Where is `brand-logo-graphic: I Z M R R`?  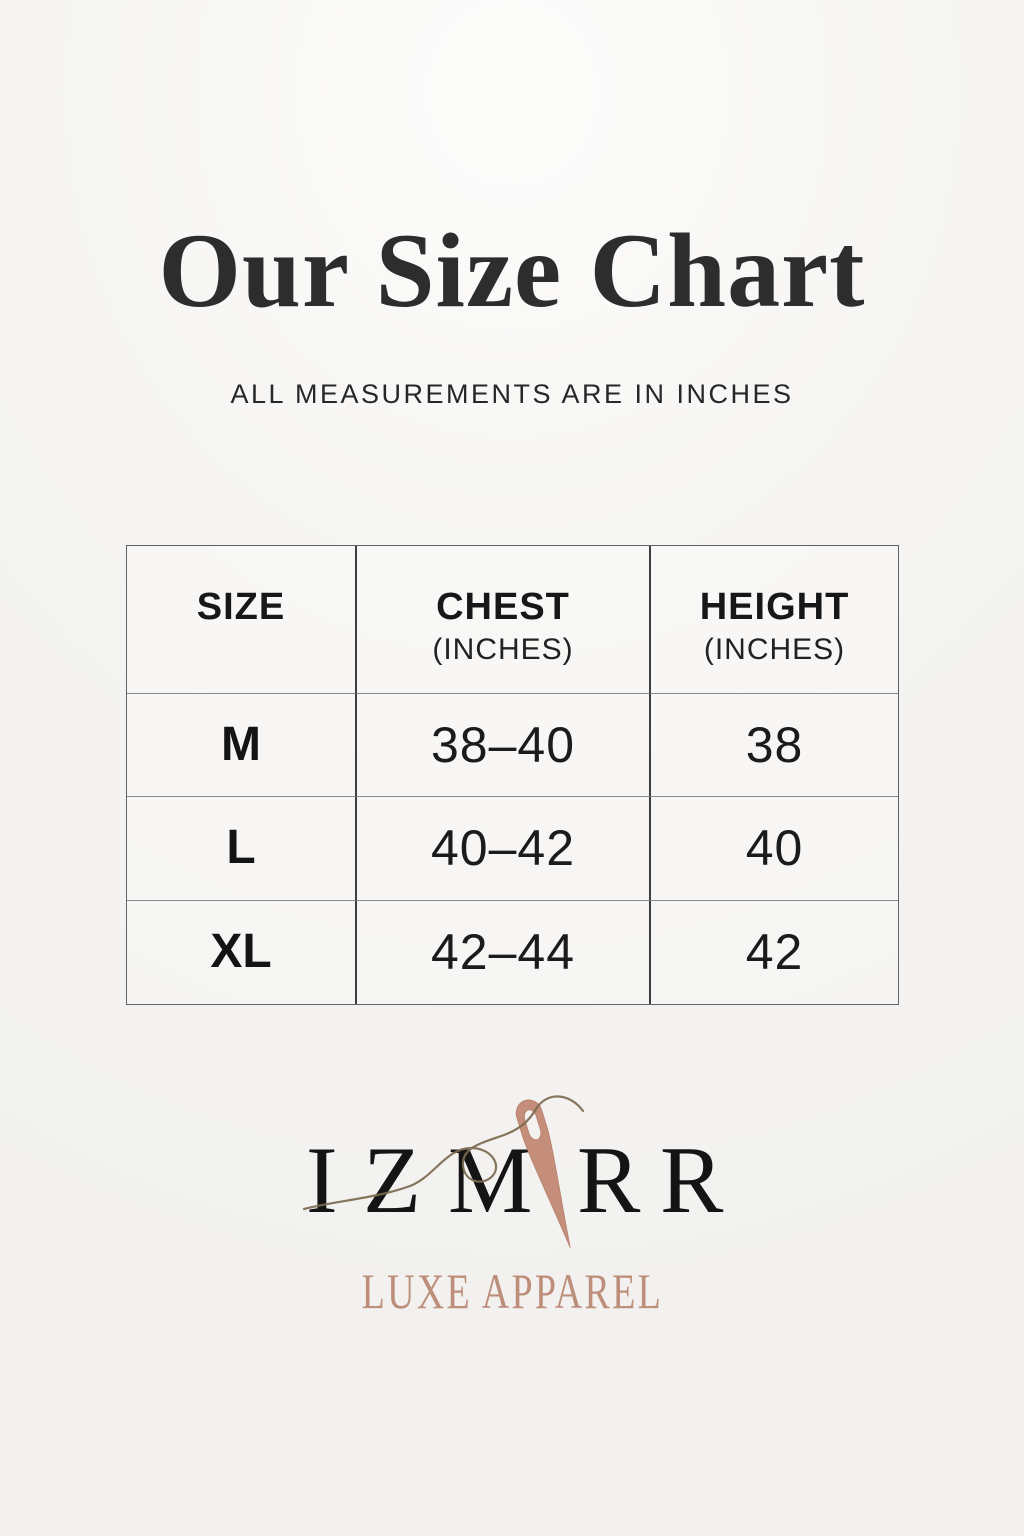
brand-logo-graphic: I Z M R R is located at coordinates (513, 1171).